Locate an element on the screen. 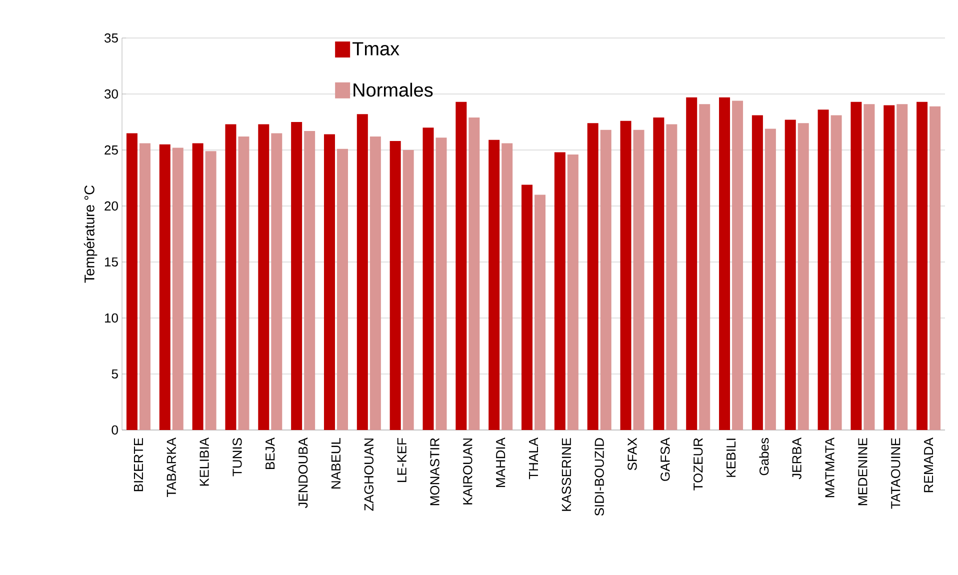  x-tick-label: BEJA is located at coordinates (270, 453).